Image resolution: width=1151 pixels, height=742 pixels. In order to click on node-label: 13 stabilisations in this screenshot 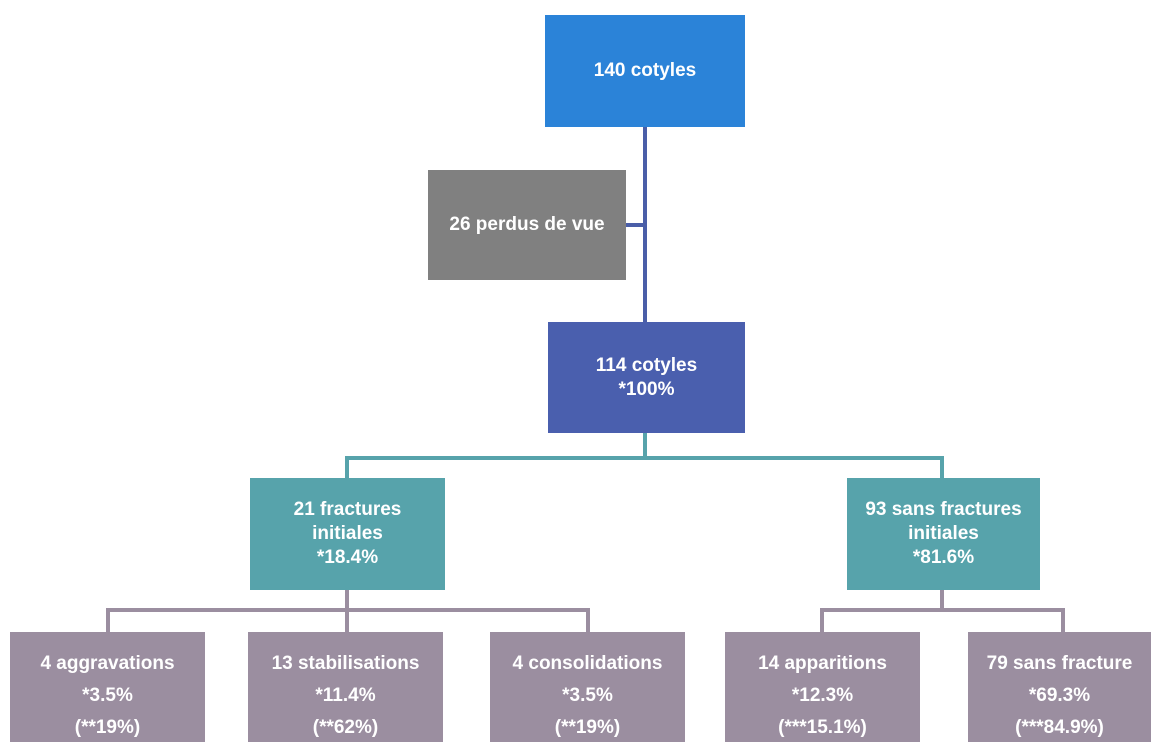, I will do `click(345, 663)`.